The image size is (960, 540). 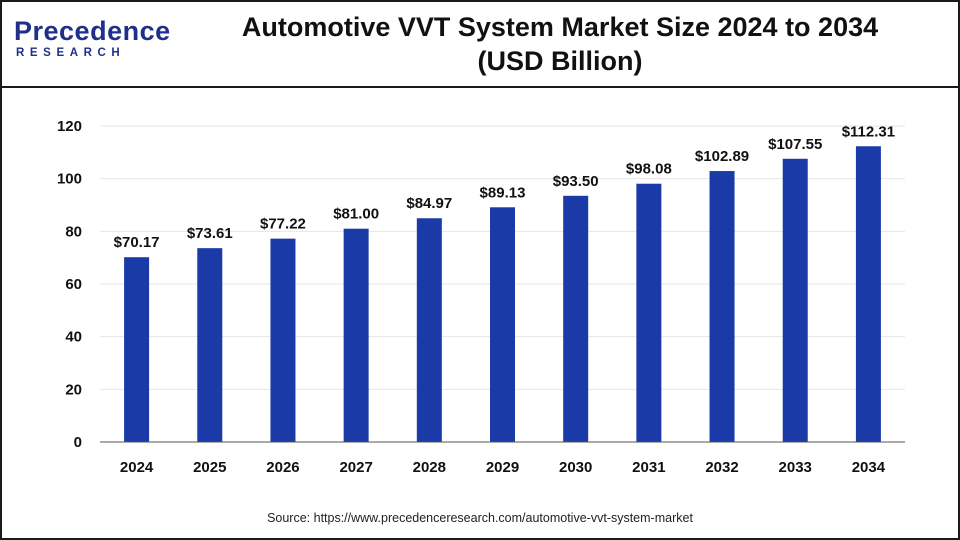 What do you see at coordinates (502, 467) in the screenshot?
I see `x-tick-label: 2029` at bounding box center [502, 467].